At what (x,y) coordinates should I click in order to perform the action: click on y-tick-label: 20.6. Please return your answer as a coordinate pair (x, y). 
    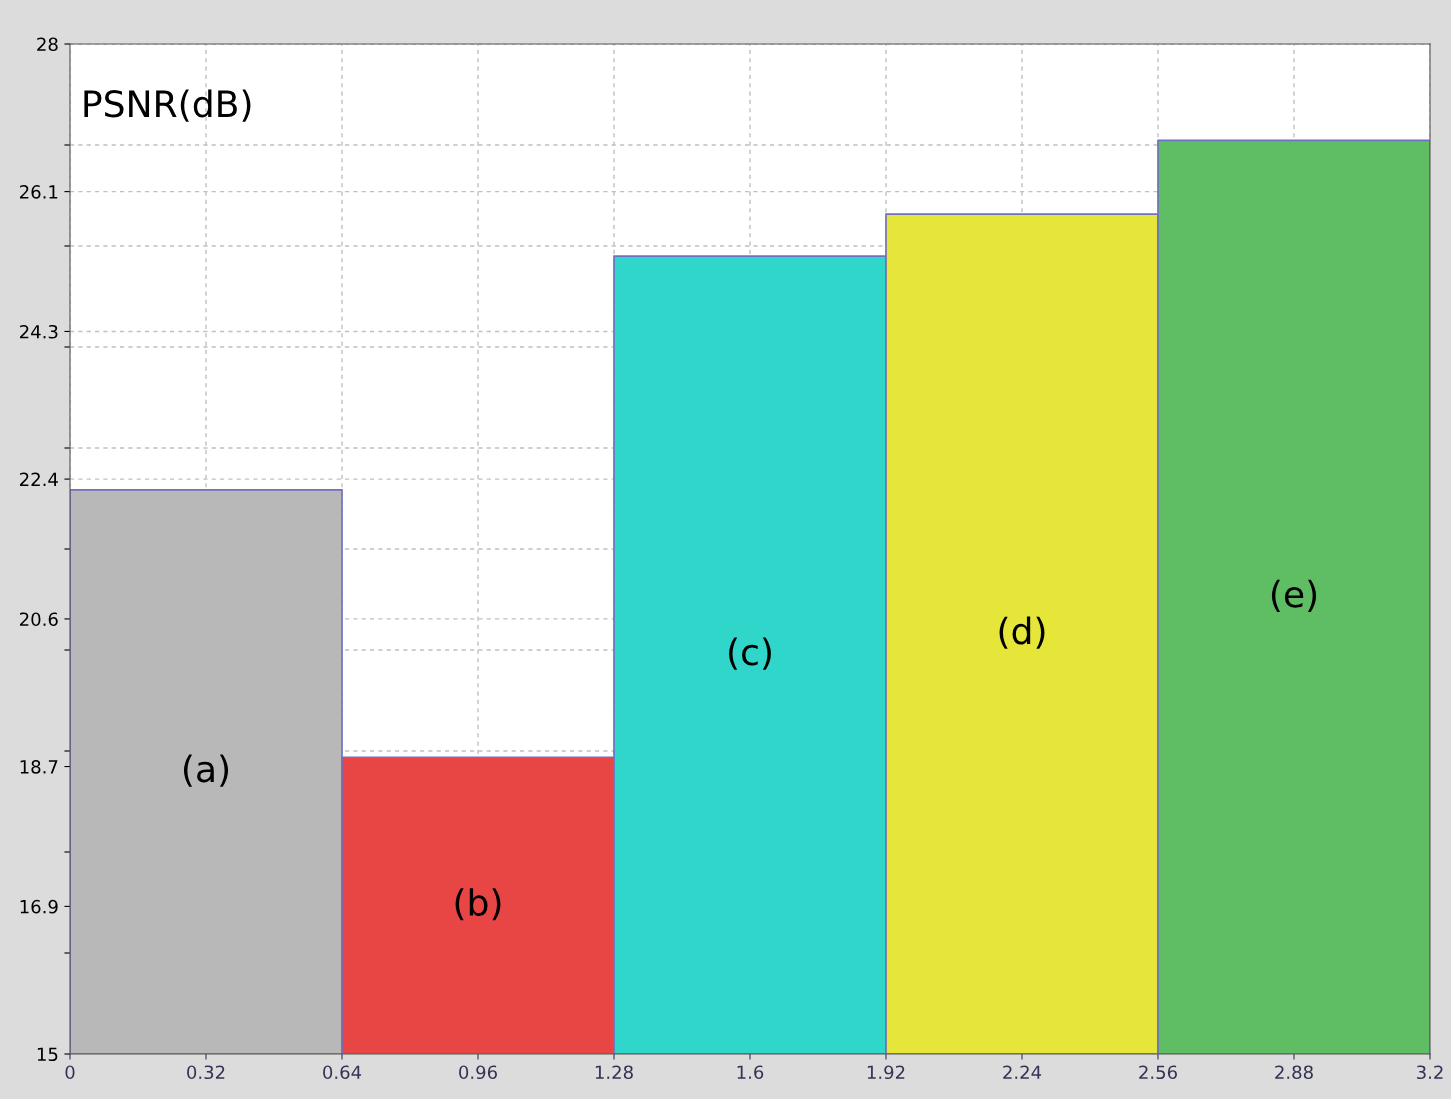
    Looking at the image, I should click on (39, 619).